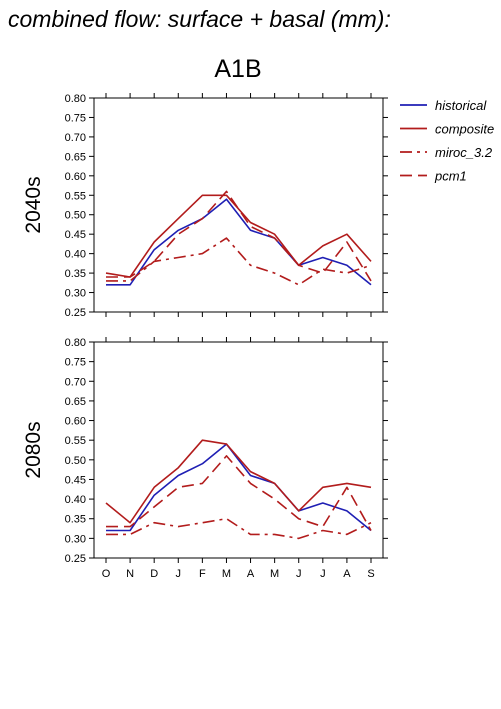 The width and height of the screenshot is (501, 709). I want to click on x-tick-label: N, so click(130, 574).